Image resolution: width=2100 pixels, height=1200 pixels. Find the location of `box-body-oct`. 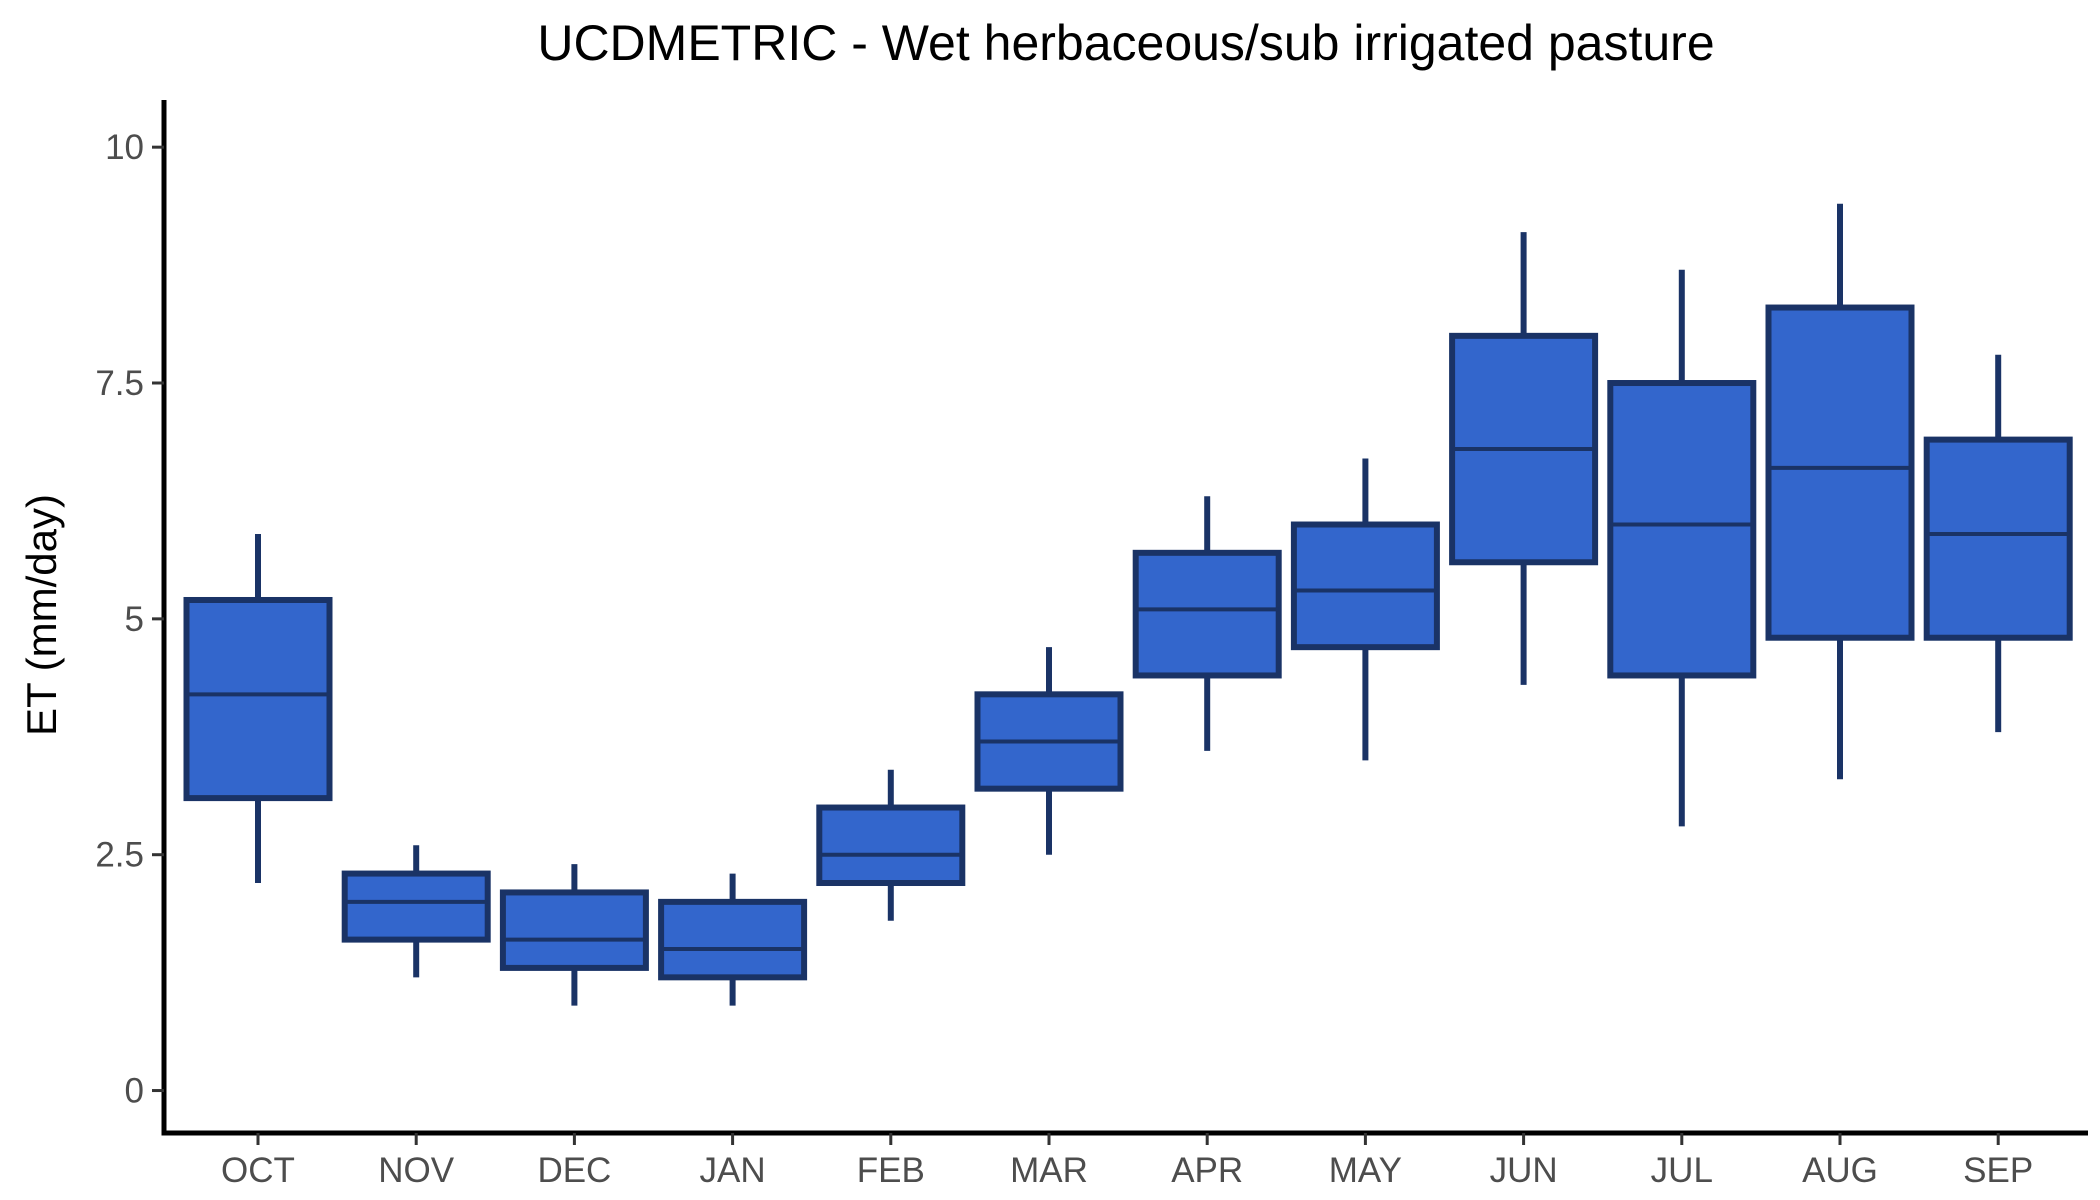

box-body-oct is located at coordinates (258, 699).